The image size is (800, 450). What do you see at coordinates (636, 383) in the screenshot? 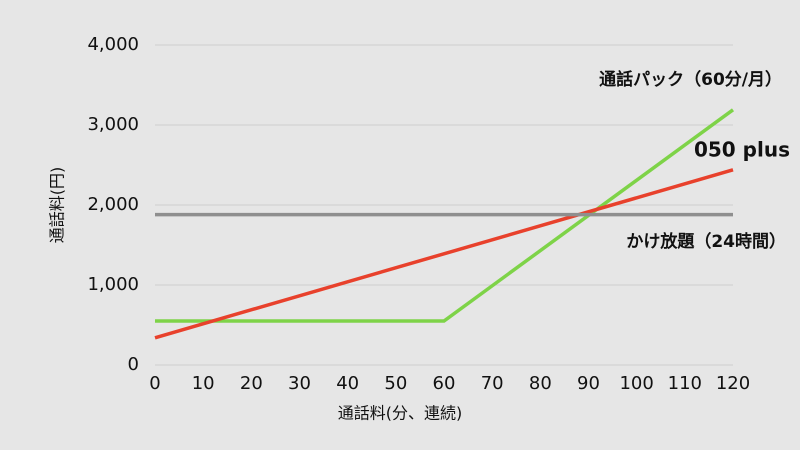
I see `x-tick-label: 100` at bounding box center [636, 383].